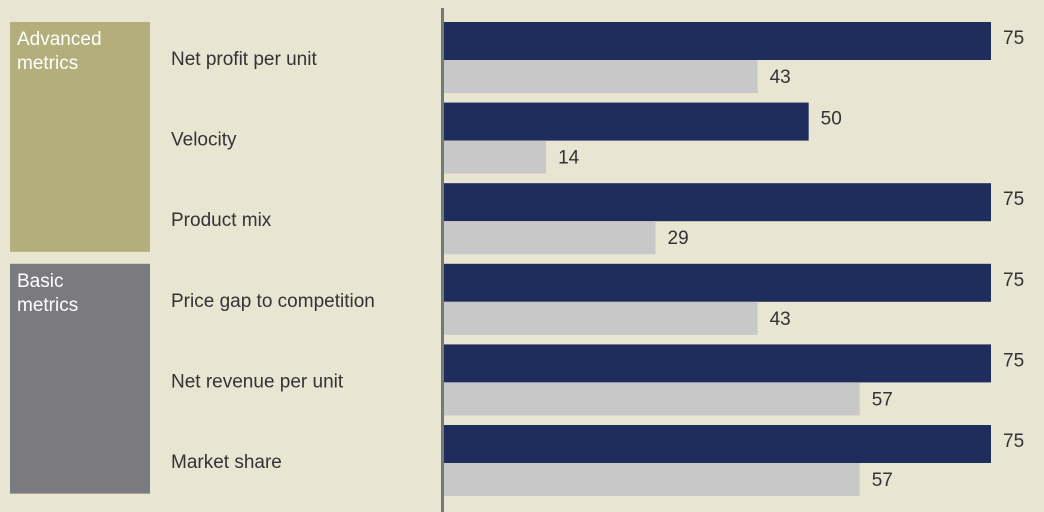 This screenshot has height=512, width=1044. What do you see at coordinates (678, 238) in the screenshot?
I see `value-label: 29` at bounding box center [678, 238].